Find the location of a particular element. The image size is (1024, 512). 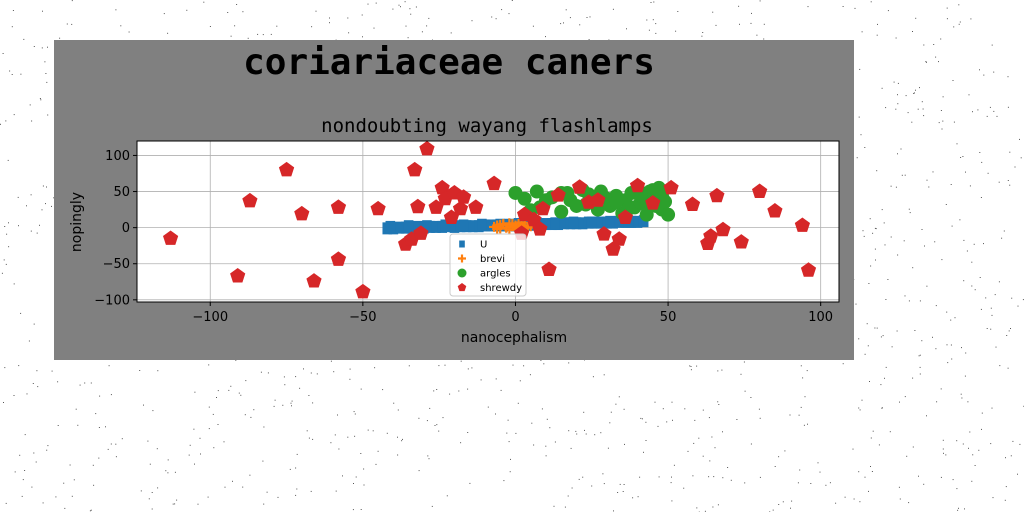

x-tick-label: 100 is located at coordinates (820, 317).